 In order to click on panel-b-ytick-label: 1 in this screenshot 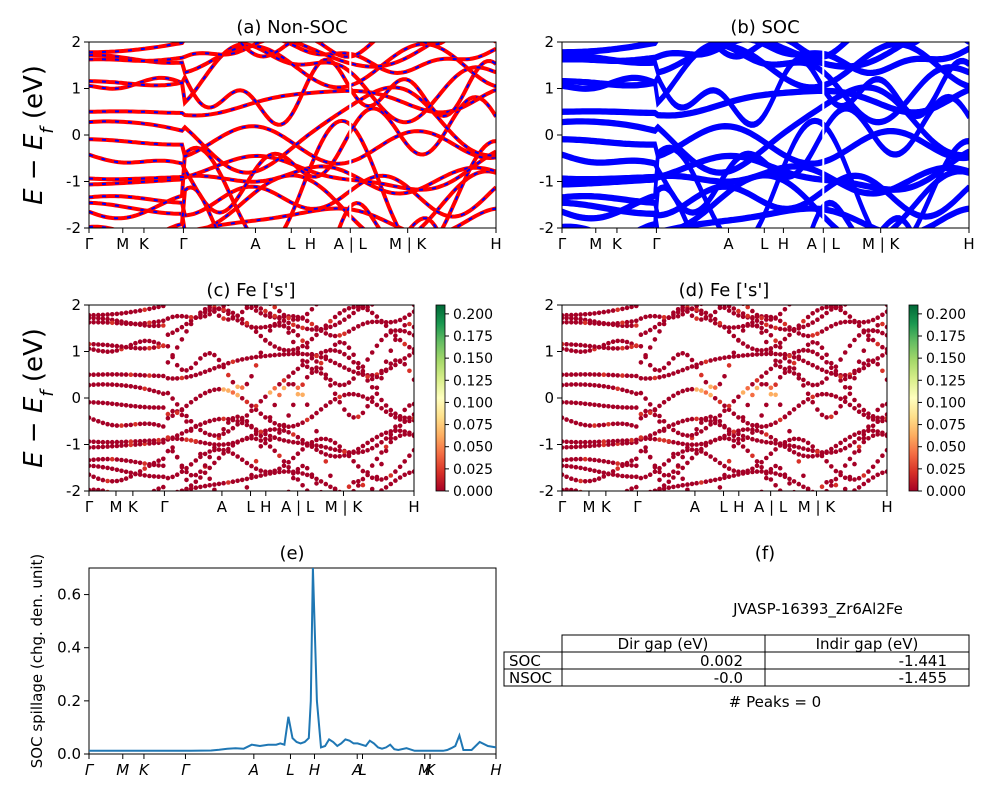, I will do `click(549, 89)`.